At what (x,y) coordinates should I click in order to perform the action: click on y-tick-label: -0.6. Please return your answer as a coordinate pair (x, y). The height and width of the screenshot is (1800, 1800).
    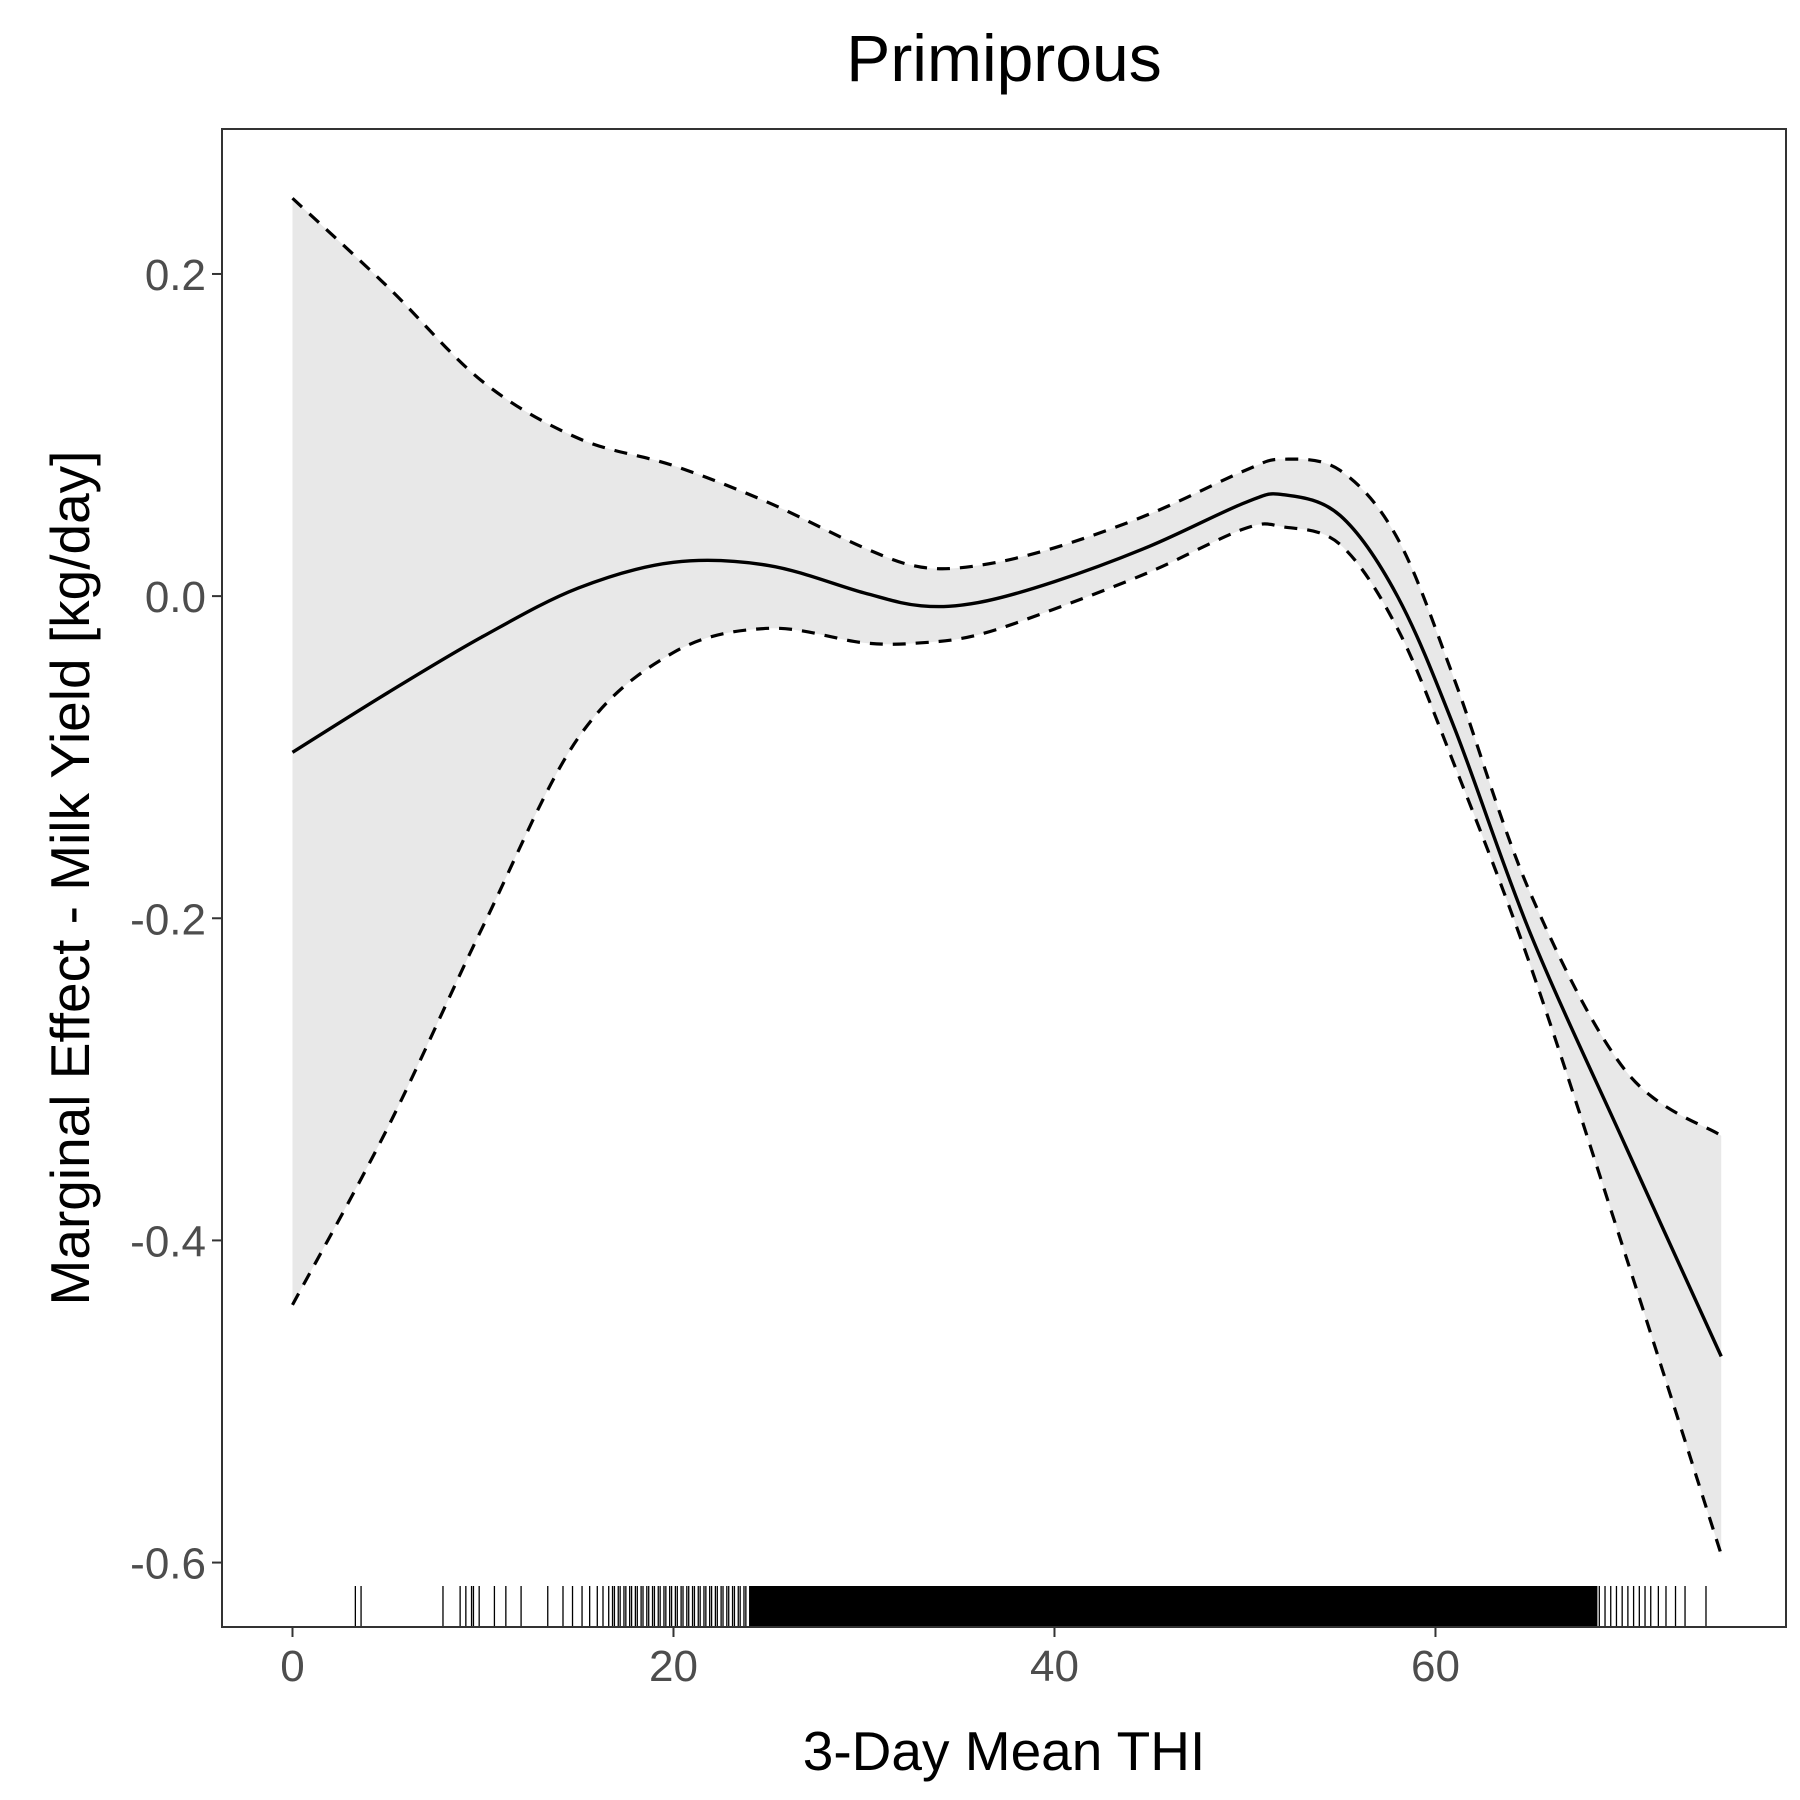
    Looking at the image, I should click on (168, 1564).